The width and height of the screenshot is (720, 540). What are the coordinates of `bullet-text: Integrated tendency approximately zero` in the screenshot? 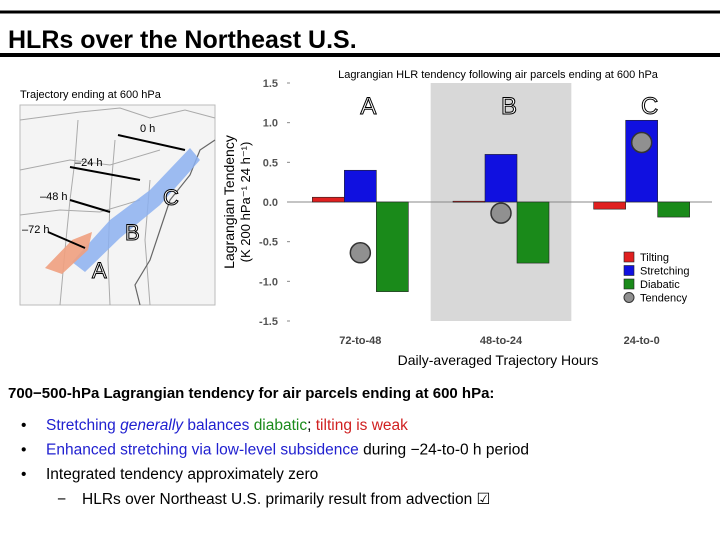 It's located at (182, 474).